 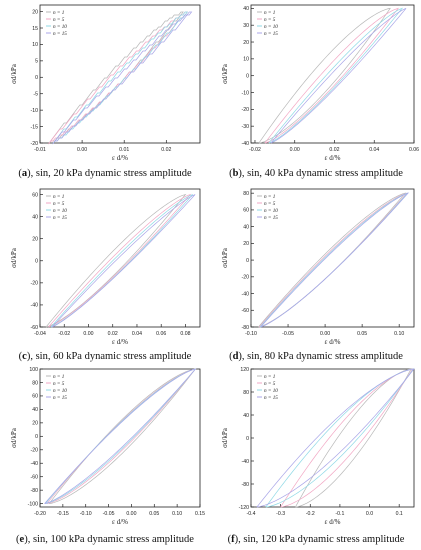 What do you see at coordinates (246, 294) in the screenshot?
I see `y-tick-label: -40` at bounding box center [246, 294].